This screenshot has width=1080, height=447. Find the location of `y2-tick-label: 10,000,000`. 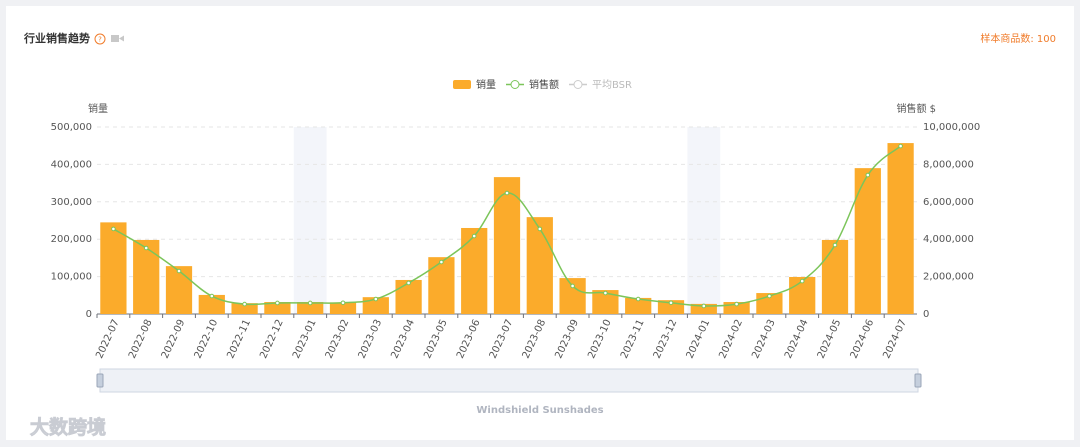

y2-tick-label: 10,000,000 is located at coordinates (951, 127).